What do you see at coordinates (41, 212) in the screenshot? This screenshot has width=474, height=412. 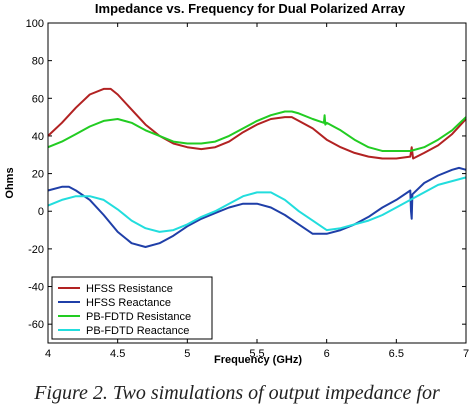 I see `y-tick-label: 0` at bounding box center [41, 212].